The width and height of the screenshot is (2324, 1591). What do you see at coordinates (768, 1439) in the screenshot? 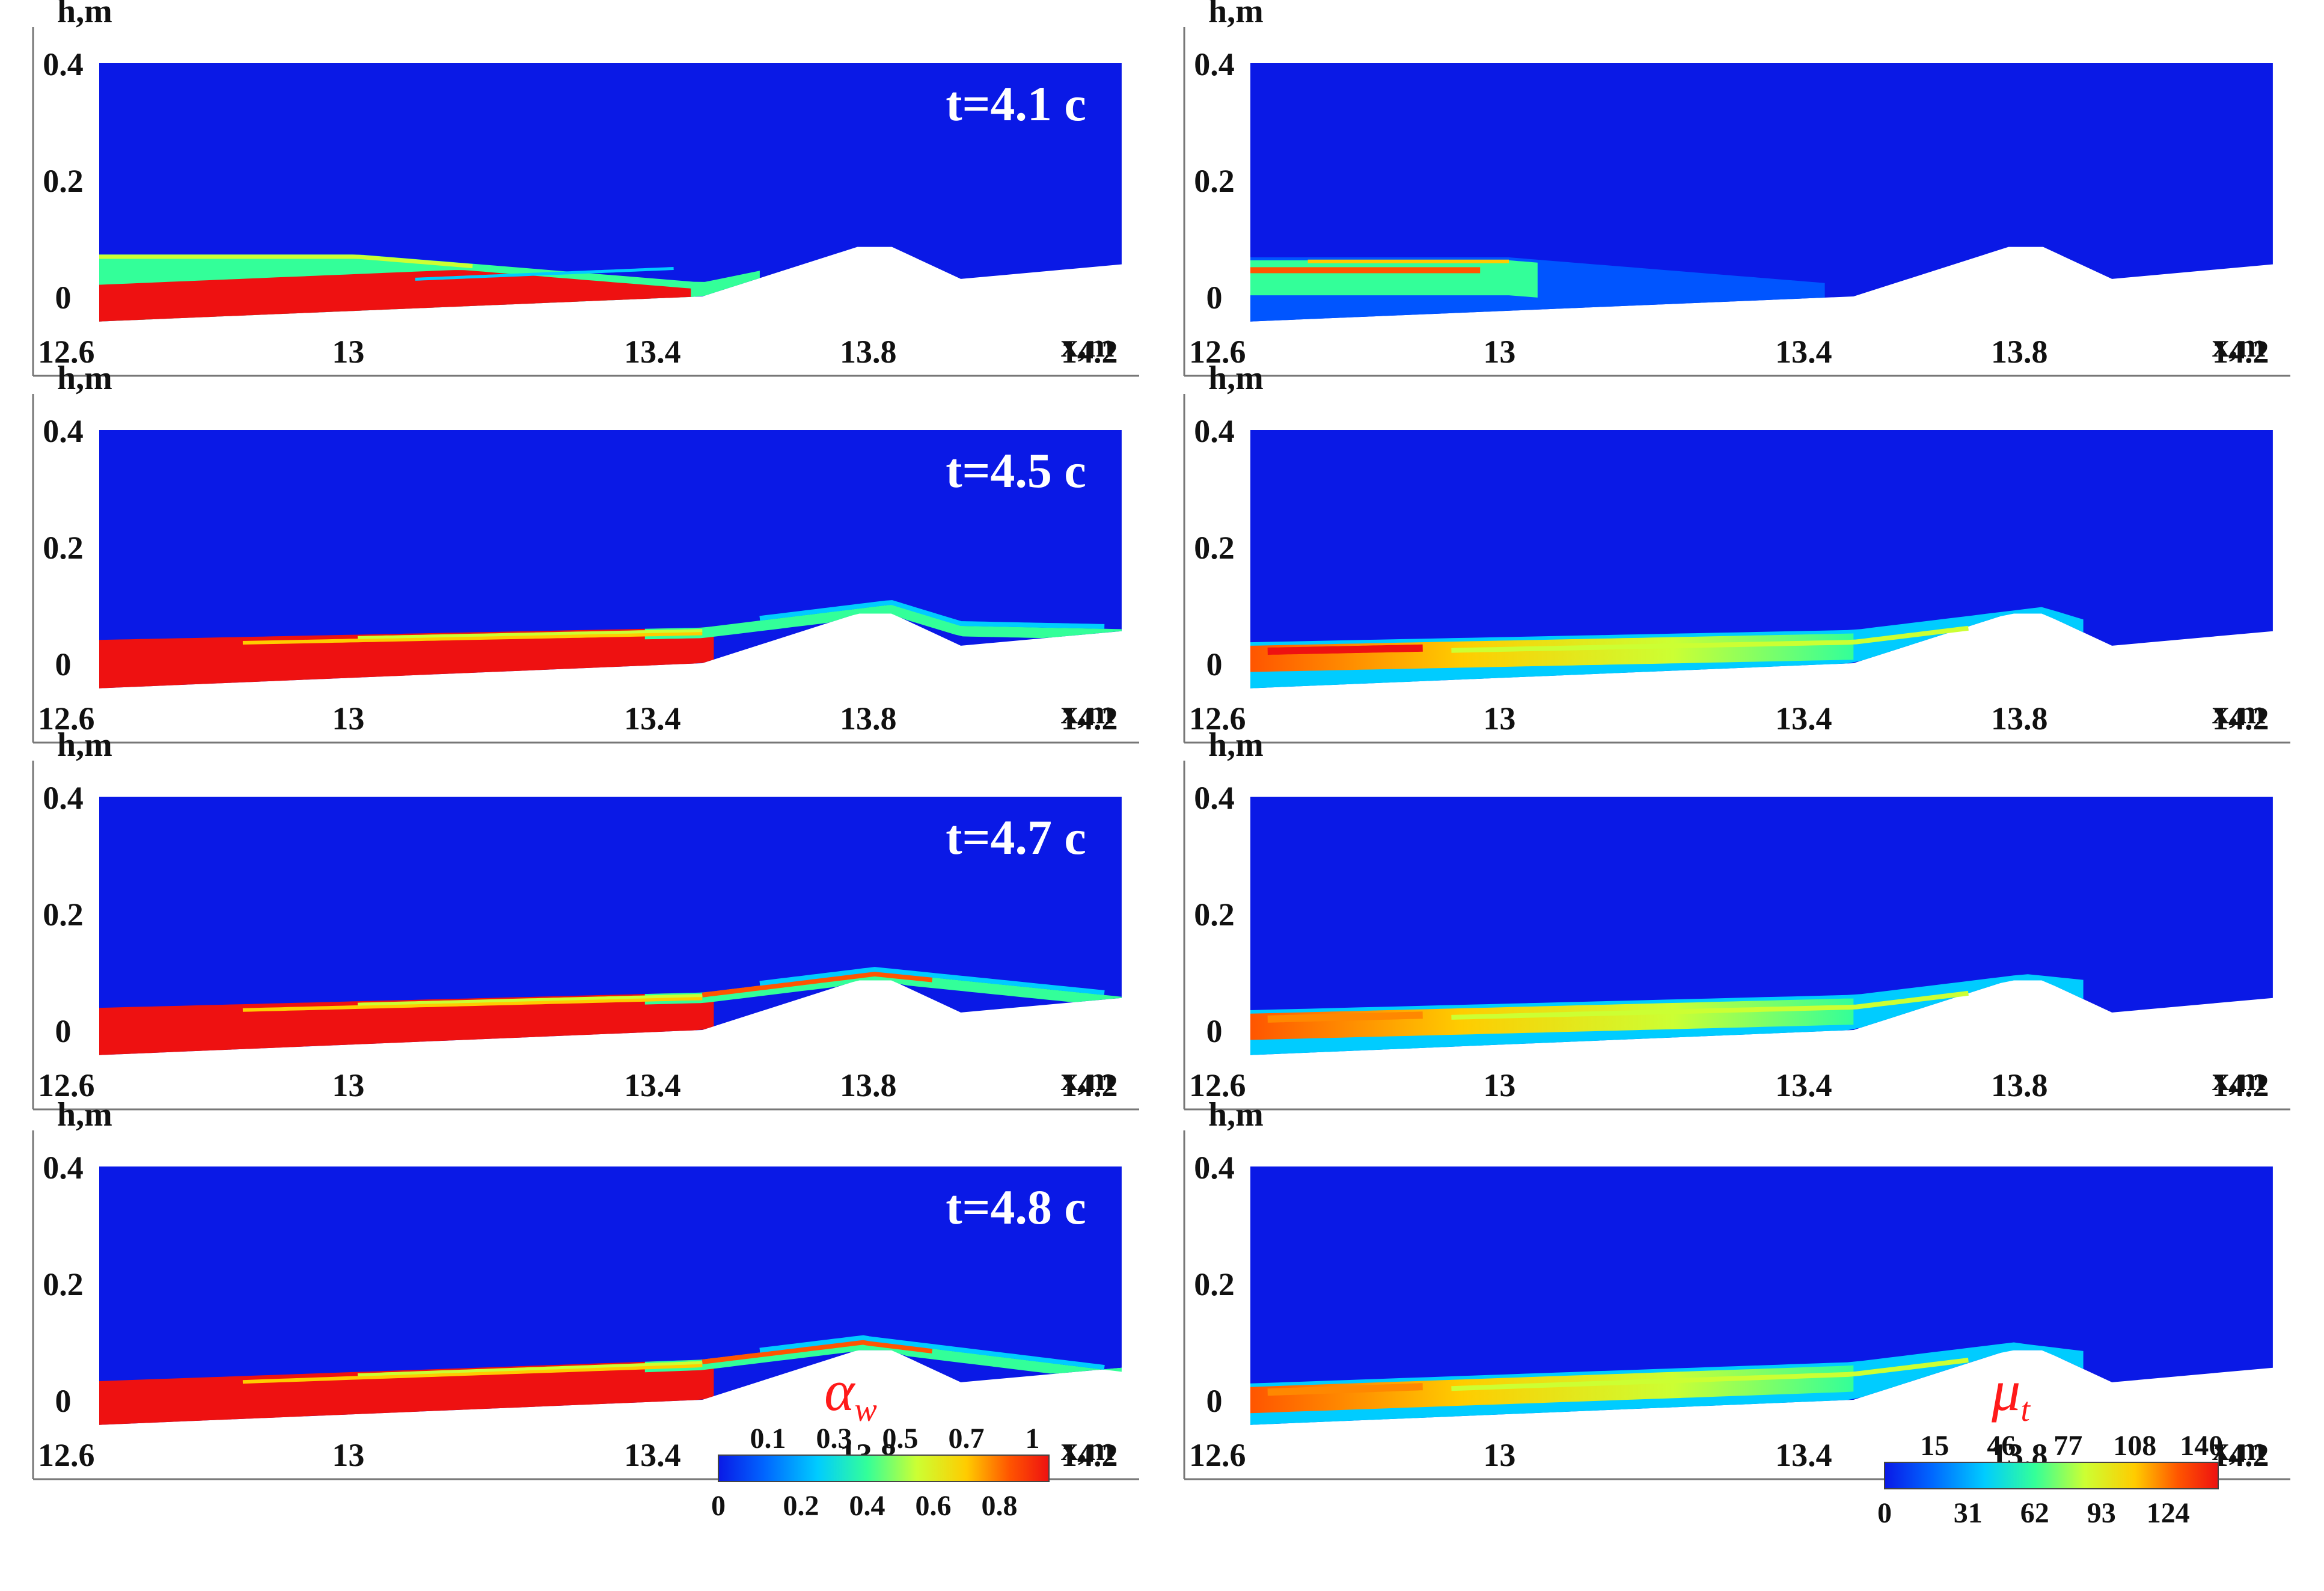
I see `colorbar-top-tick: 0.1` at bounding box center [768, 1439].